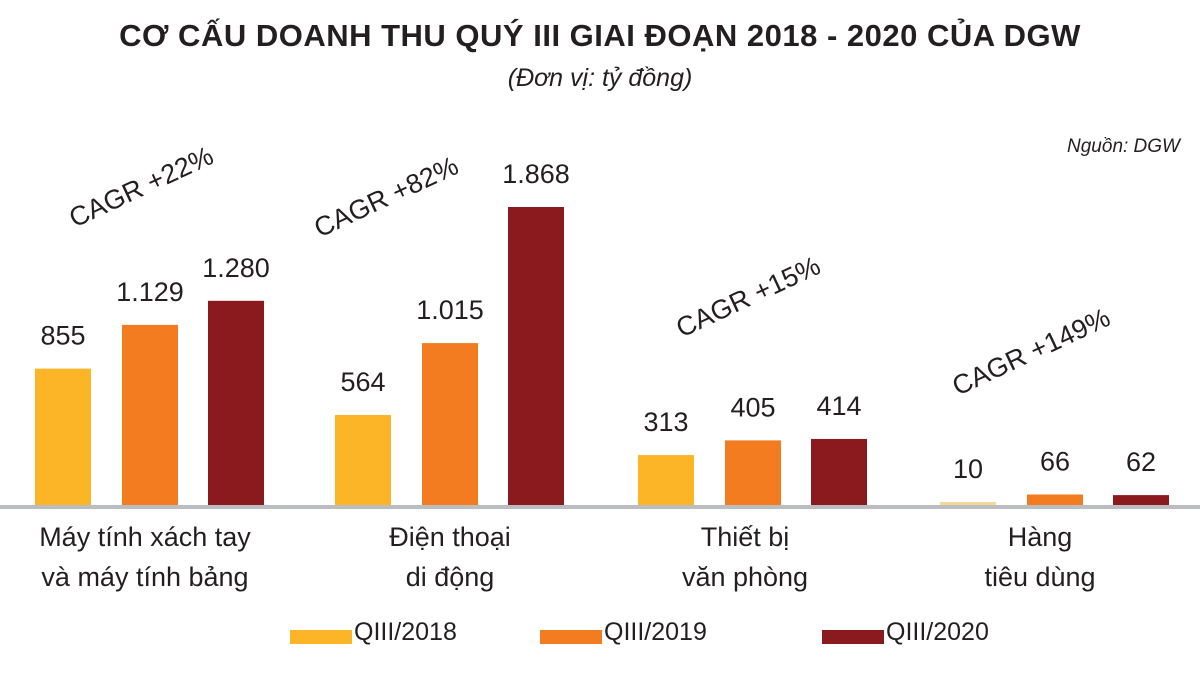  What do you see at coordinates (140, 186) in the screenshot?
I see `cagr-annotation: CAGR +22%` at bounding box center [140, 186].